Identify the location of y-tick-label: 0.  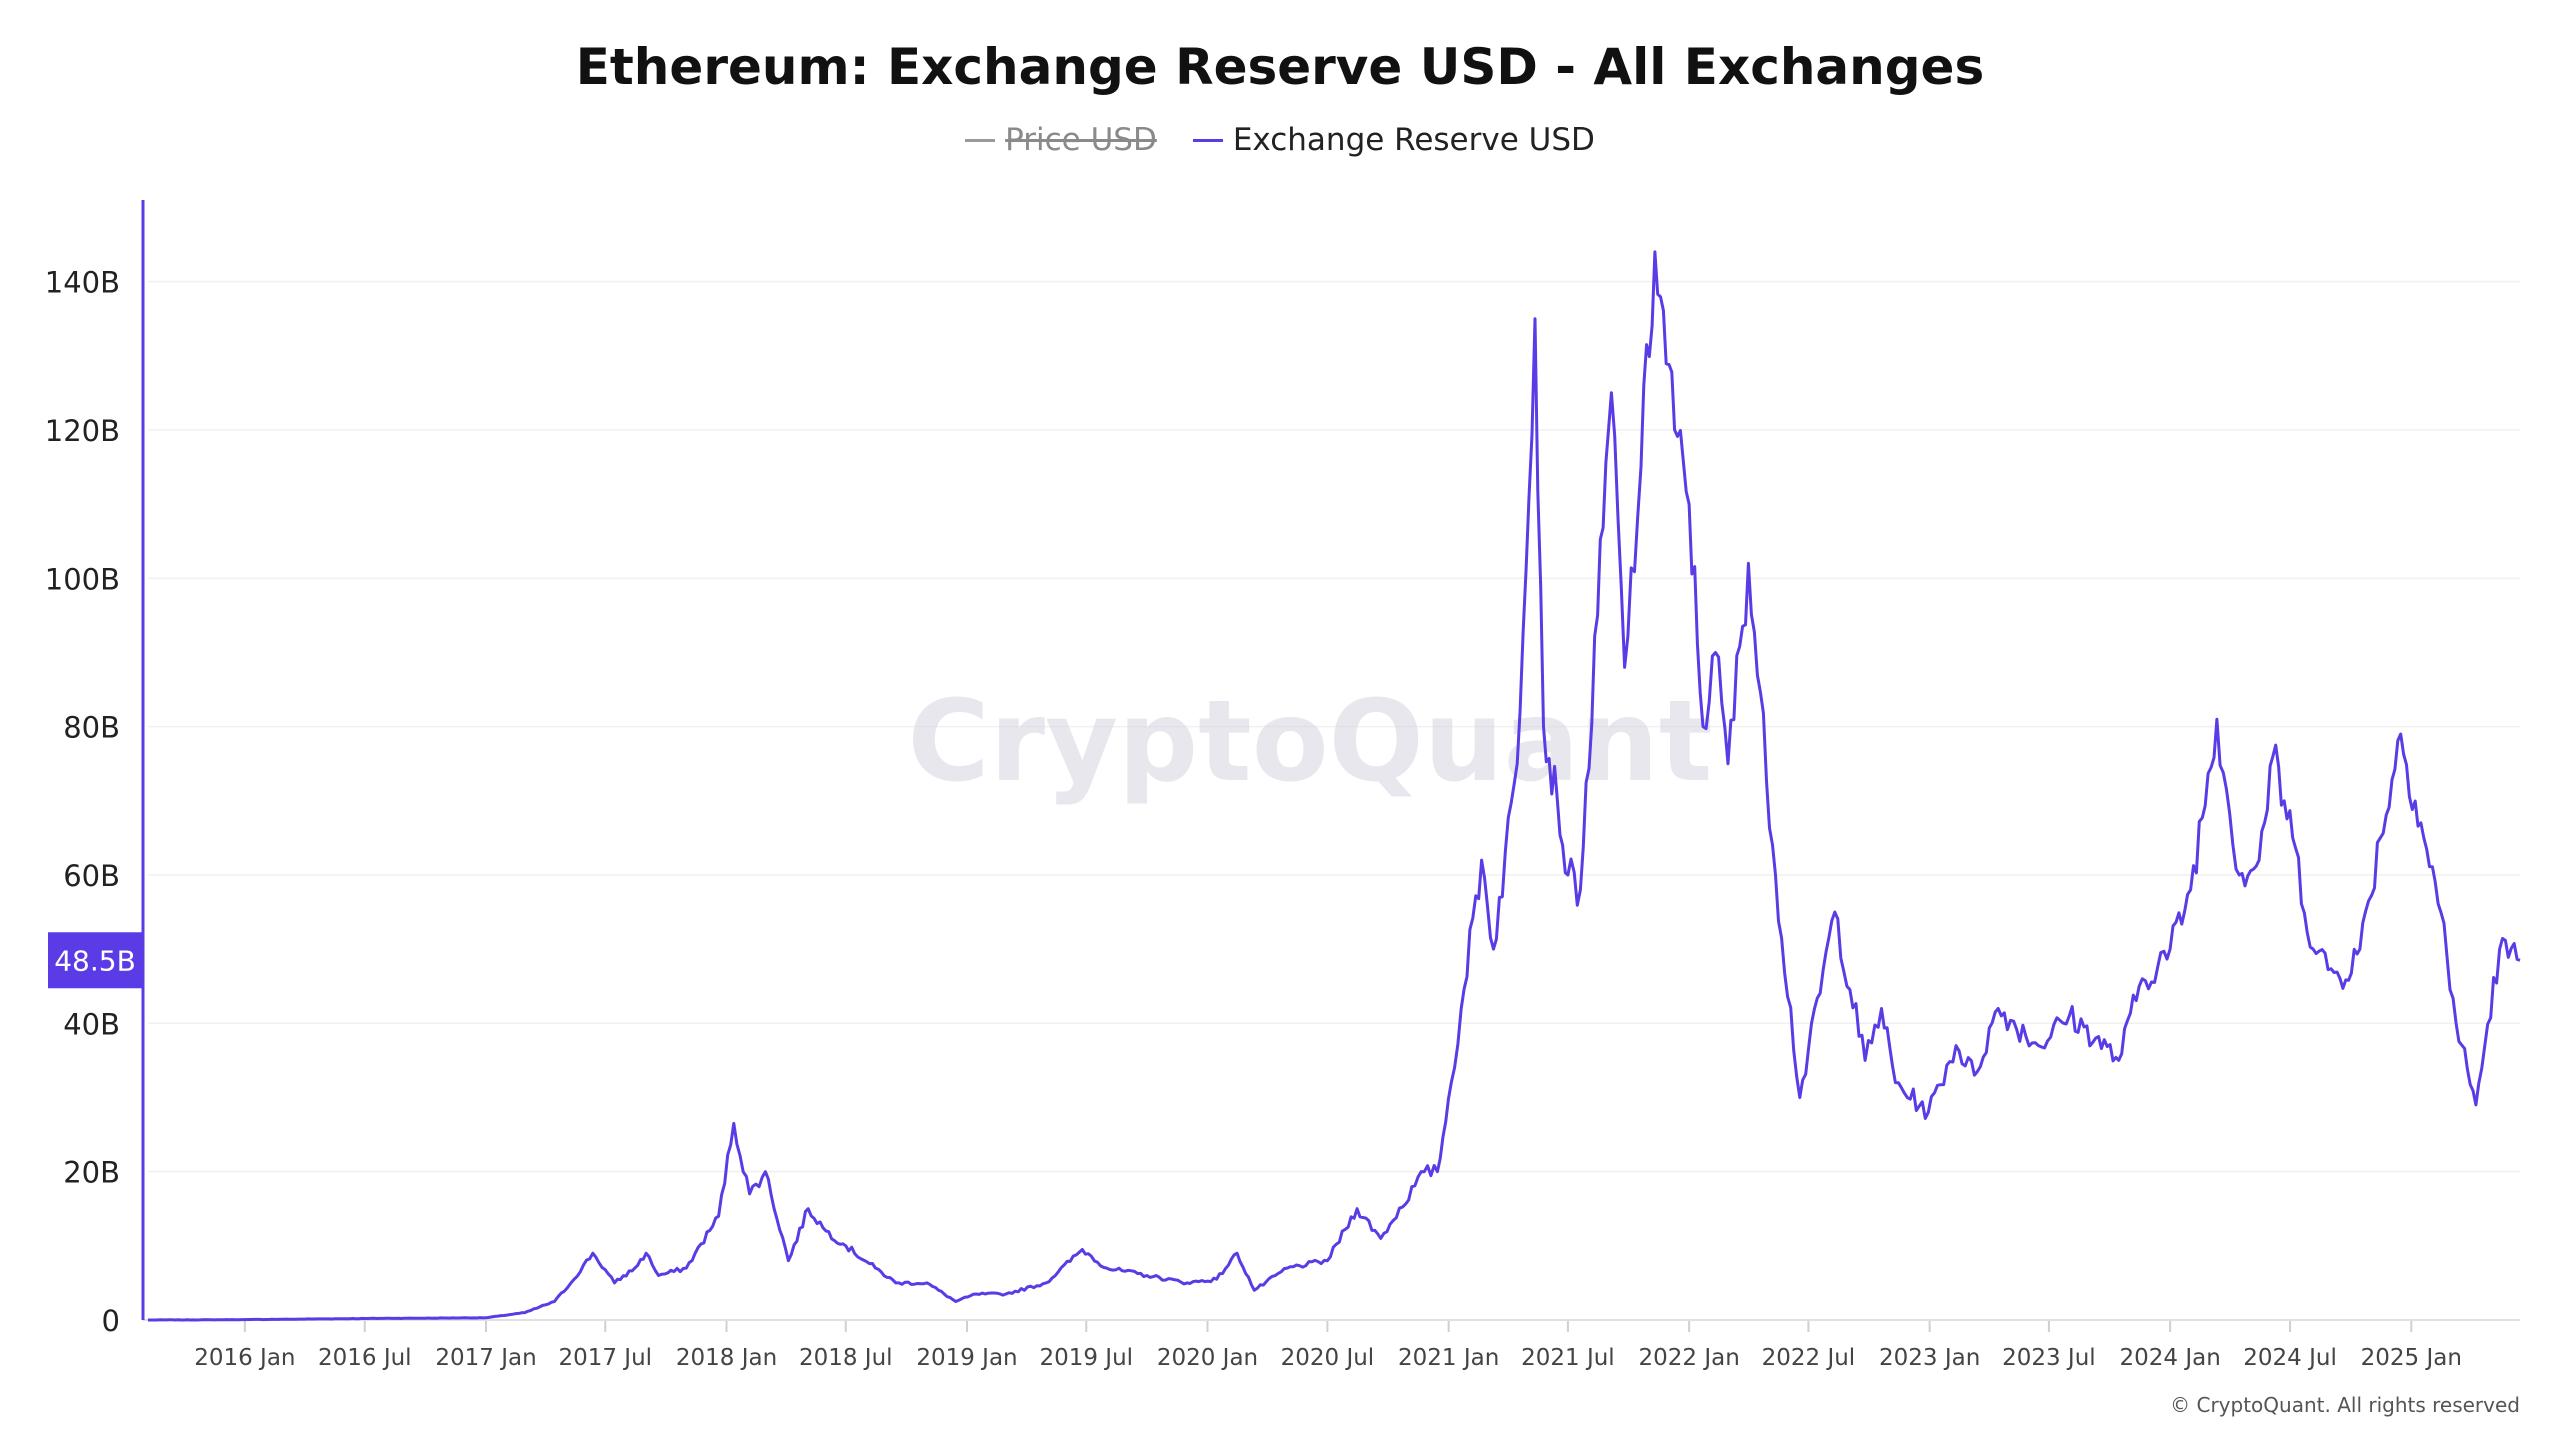
(111, 1321).